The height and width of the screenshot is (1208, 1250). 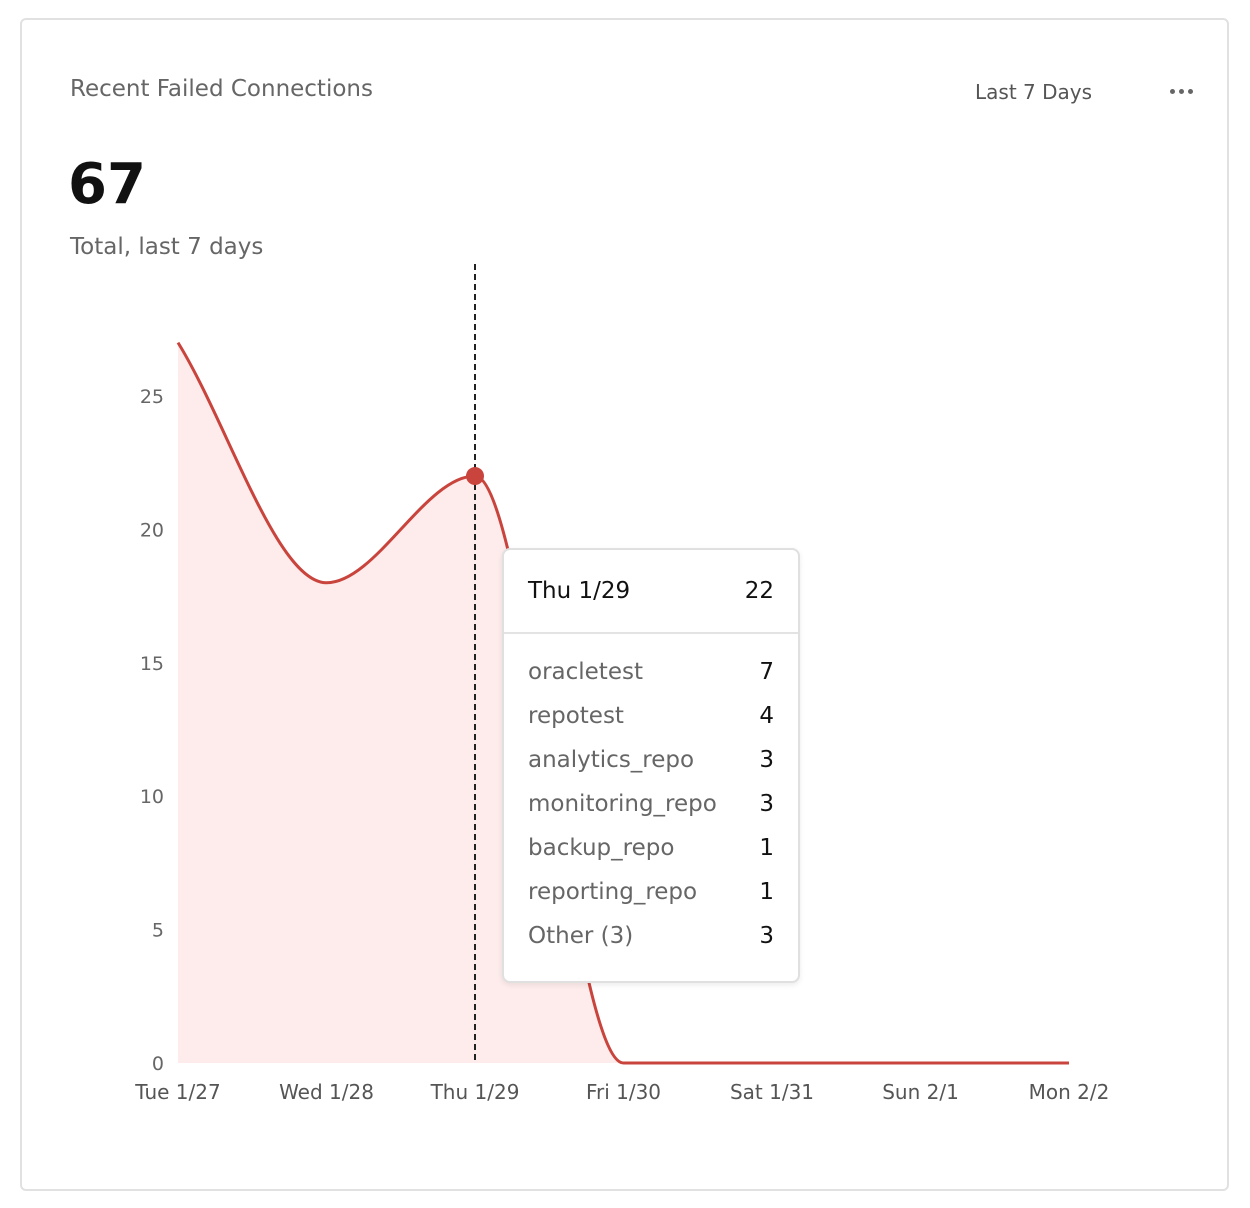 I want to click on tooltip-date: Thu 1/29, so click(x=579, y=591).